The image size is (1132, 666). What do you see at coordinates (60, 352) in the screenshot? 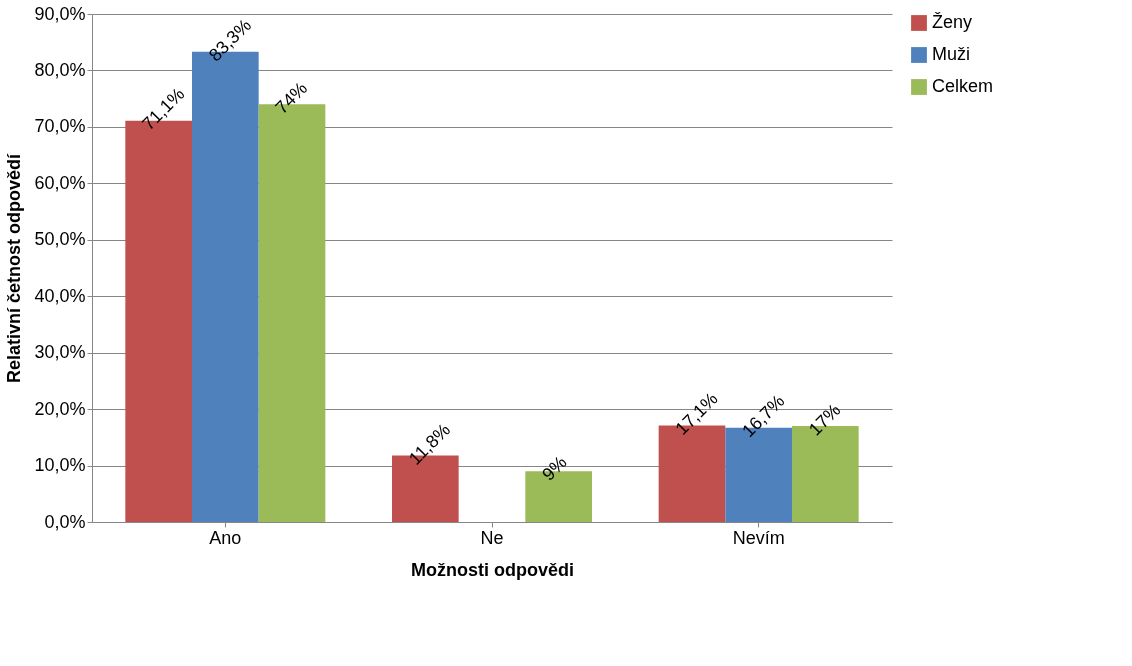
I see `y-tick-label: 30,0%` at bounding box center [60, 352].